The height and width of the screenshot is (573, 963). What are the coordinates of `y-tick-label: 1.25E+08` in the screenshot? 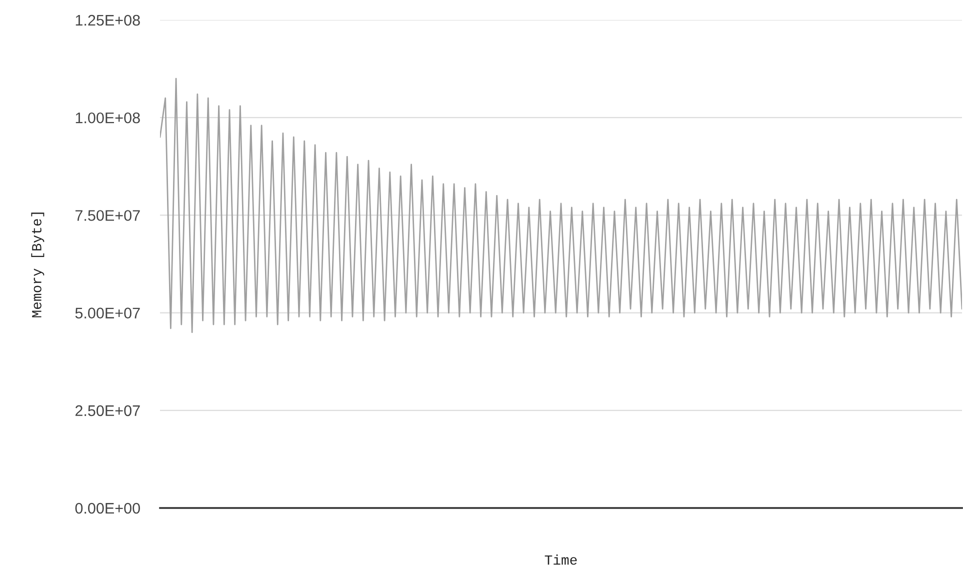 It's located at (108, 20).